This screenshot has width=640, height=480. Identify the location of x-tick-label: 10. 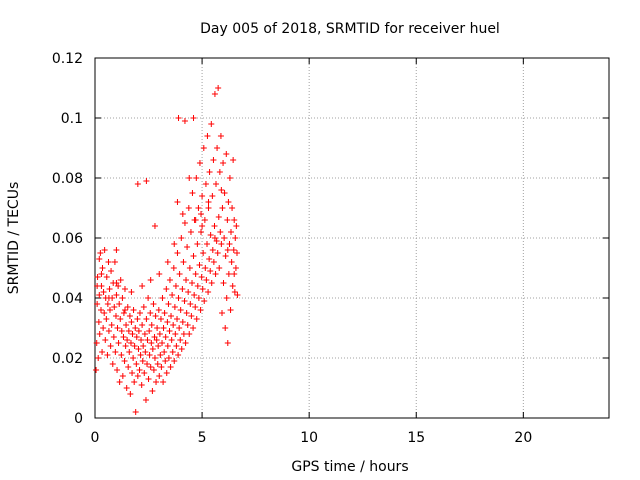
(309, 438).